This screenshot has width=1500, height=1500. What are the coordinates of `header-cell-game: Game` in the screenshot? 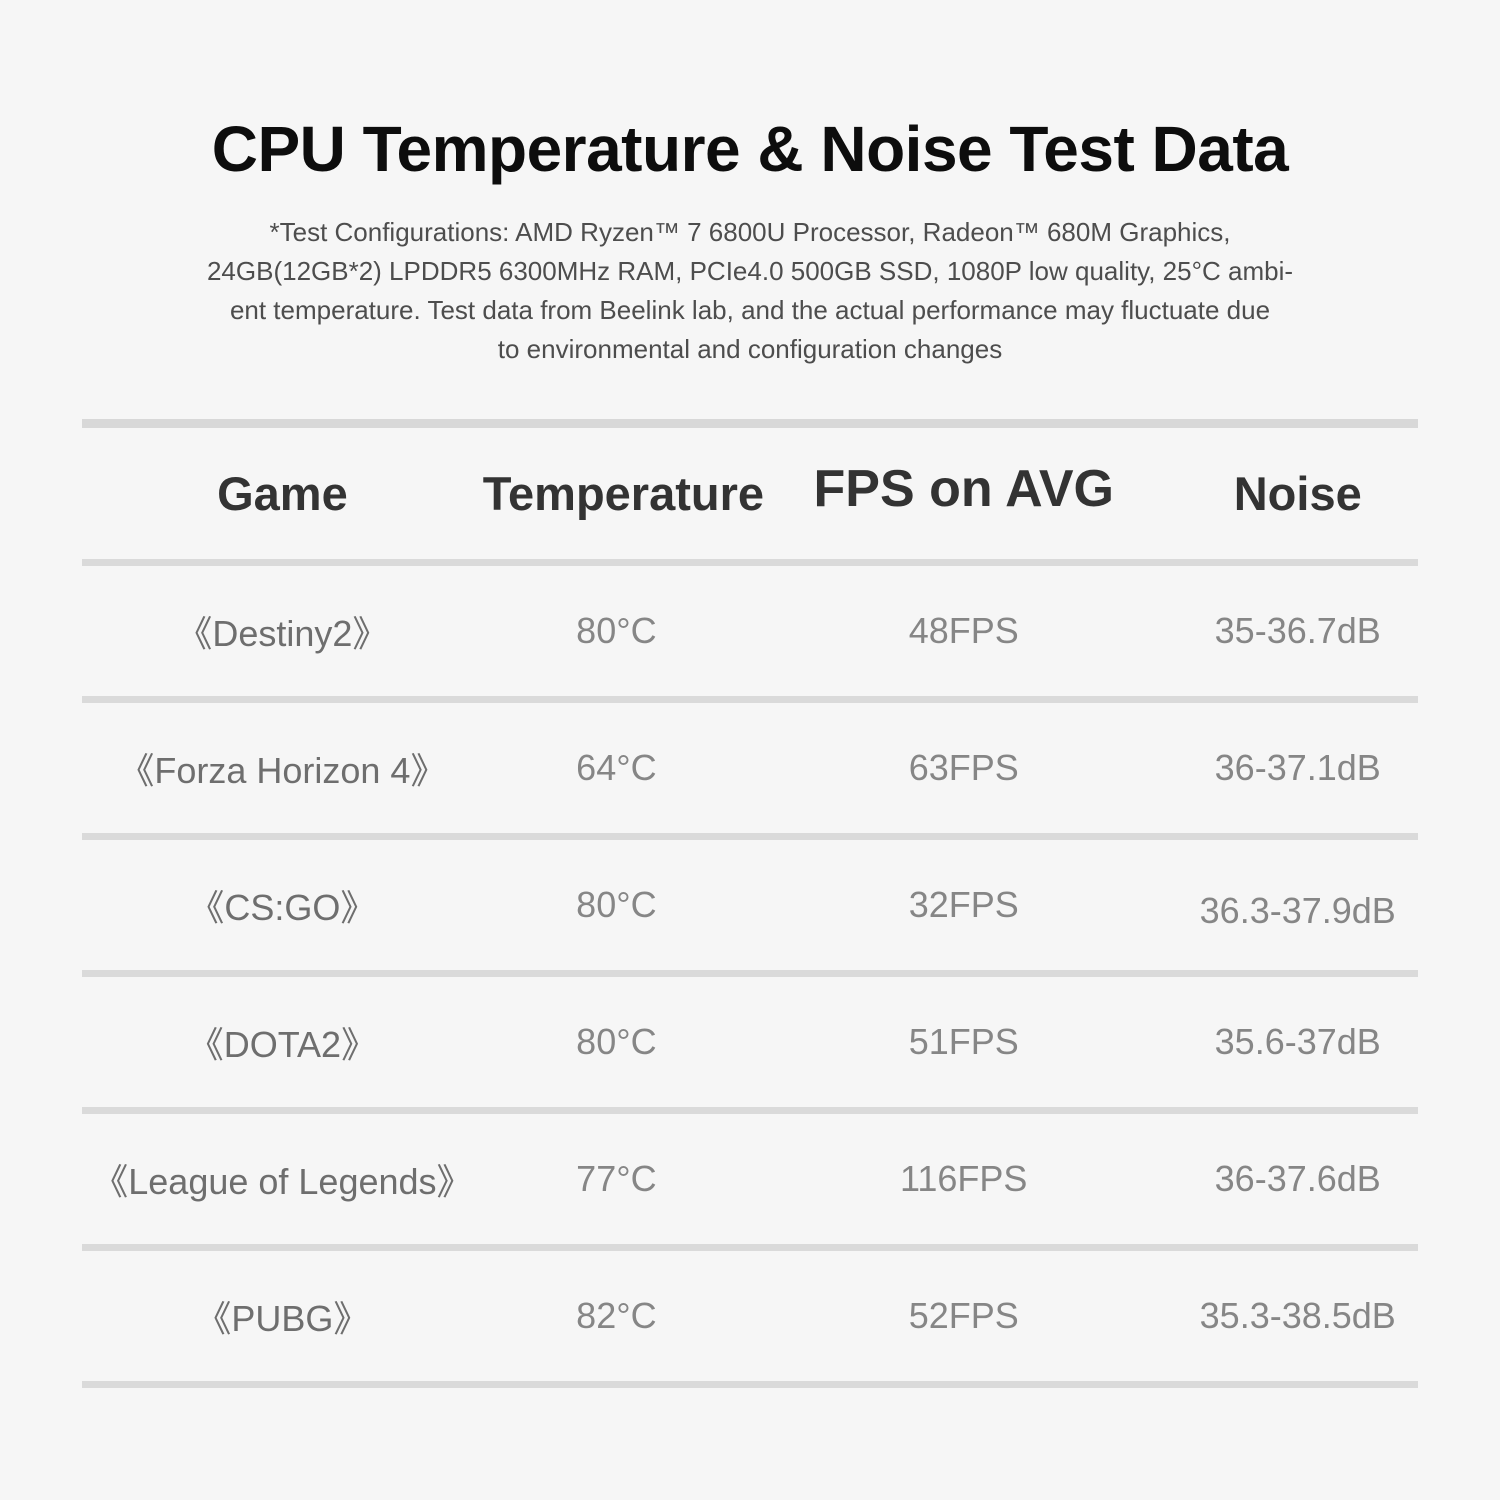 It's located at (282, 493).